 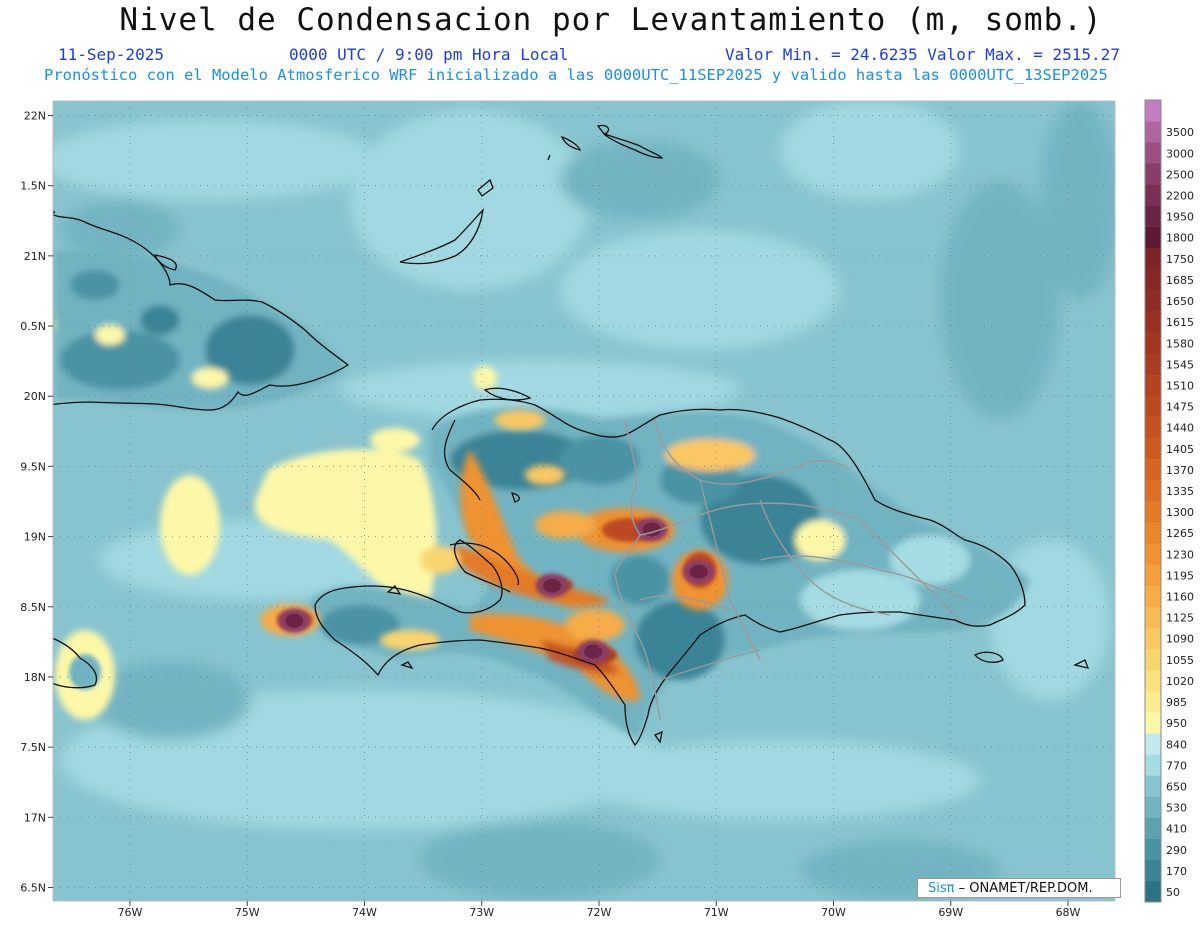 What do you see at coordinates (1180, 660) in the screenshot?
I see `colorbar-label-11: 1055` at bounding box center [1180, 660].